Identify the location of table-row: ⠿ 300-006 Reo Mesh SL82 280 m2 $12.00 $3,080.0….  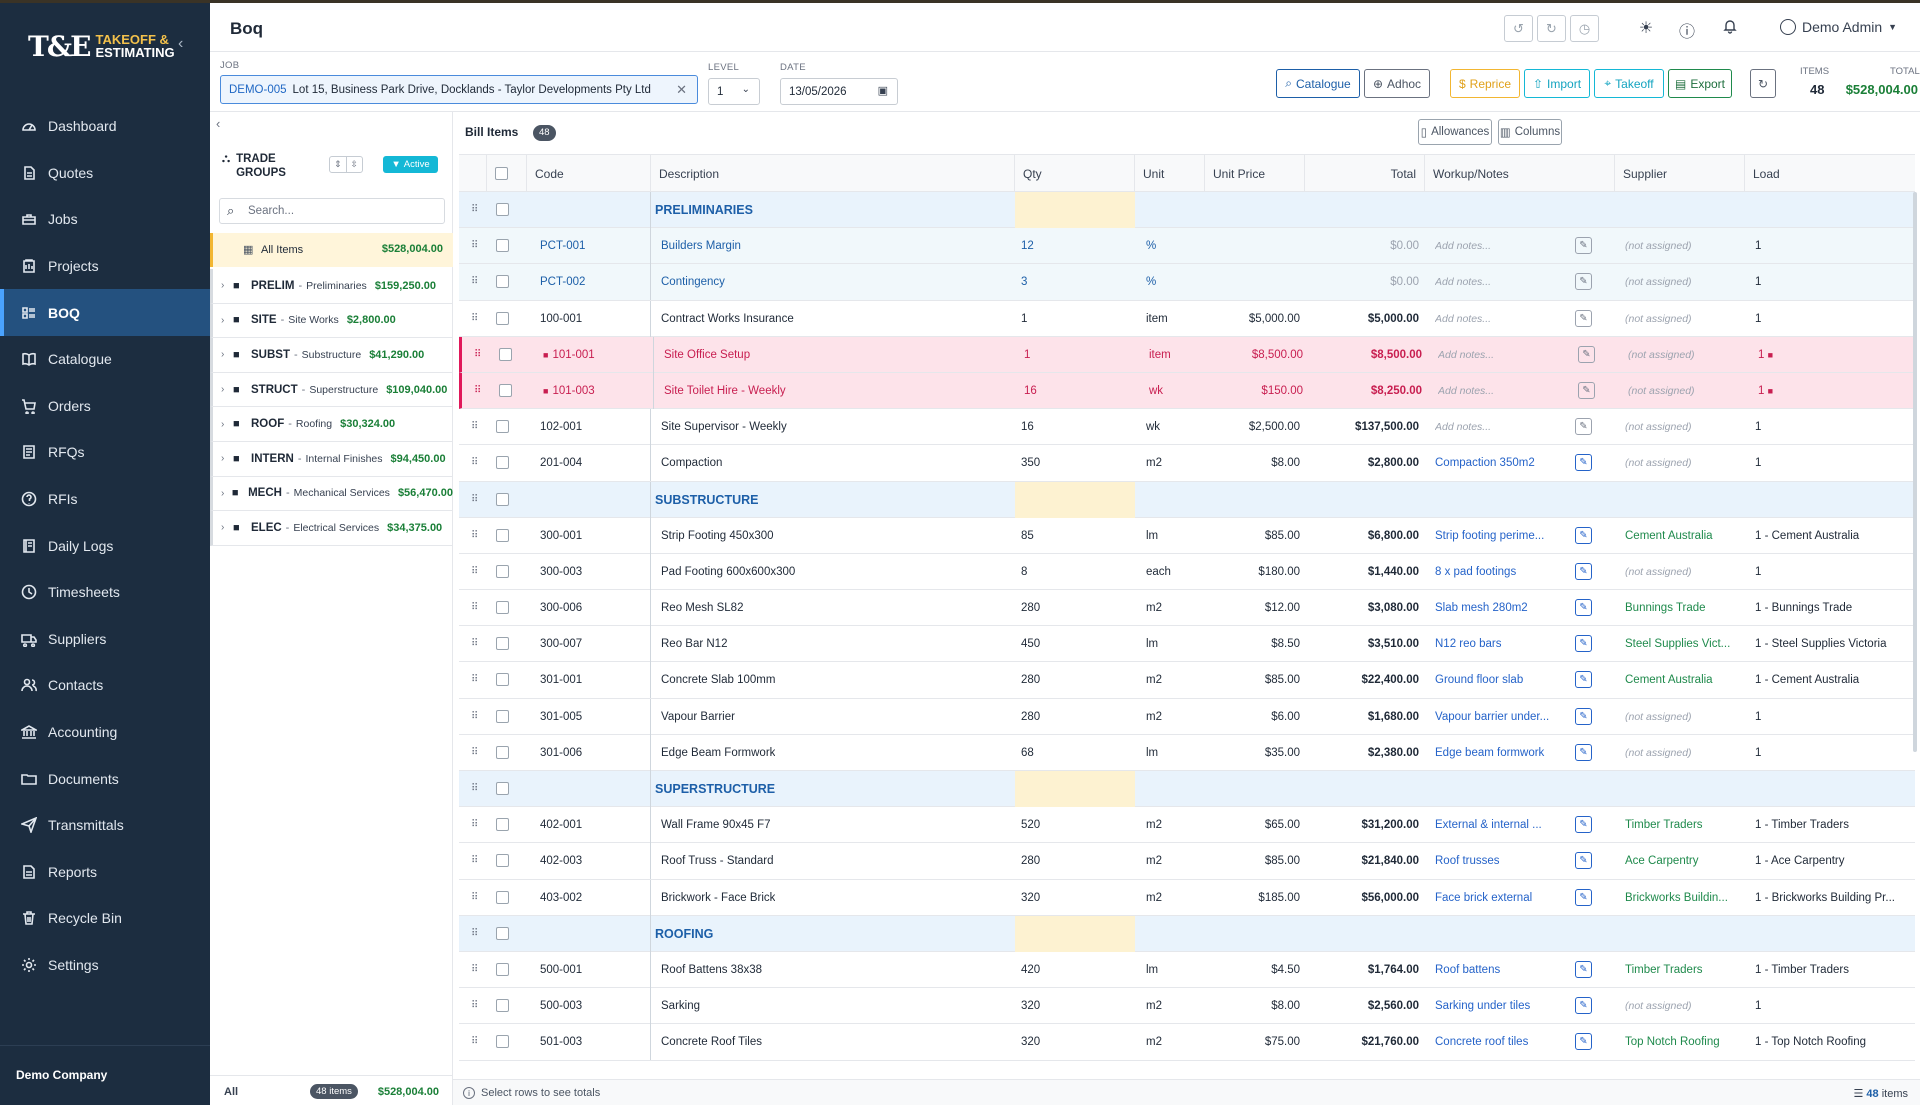
(1187, 608).